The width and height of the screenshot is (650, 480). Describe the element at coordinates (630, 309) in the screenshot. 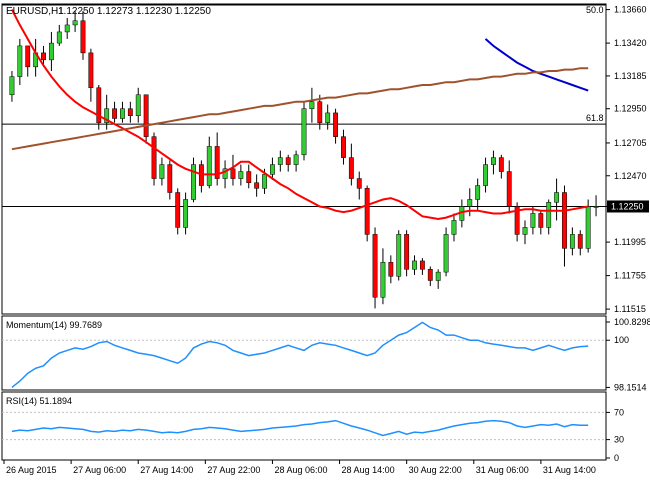

I see `price-tick-label: 1.11515` at that location.